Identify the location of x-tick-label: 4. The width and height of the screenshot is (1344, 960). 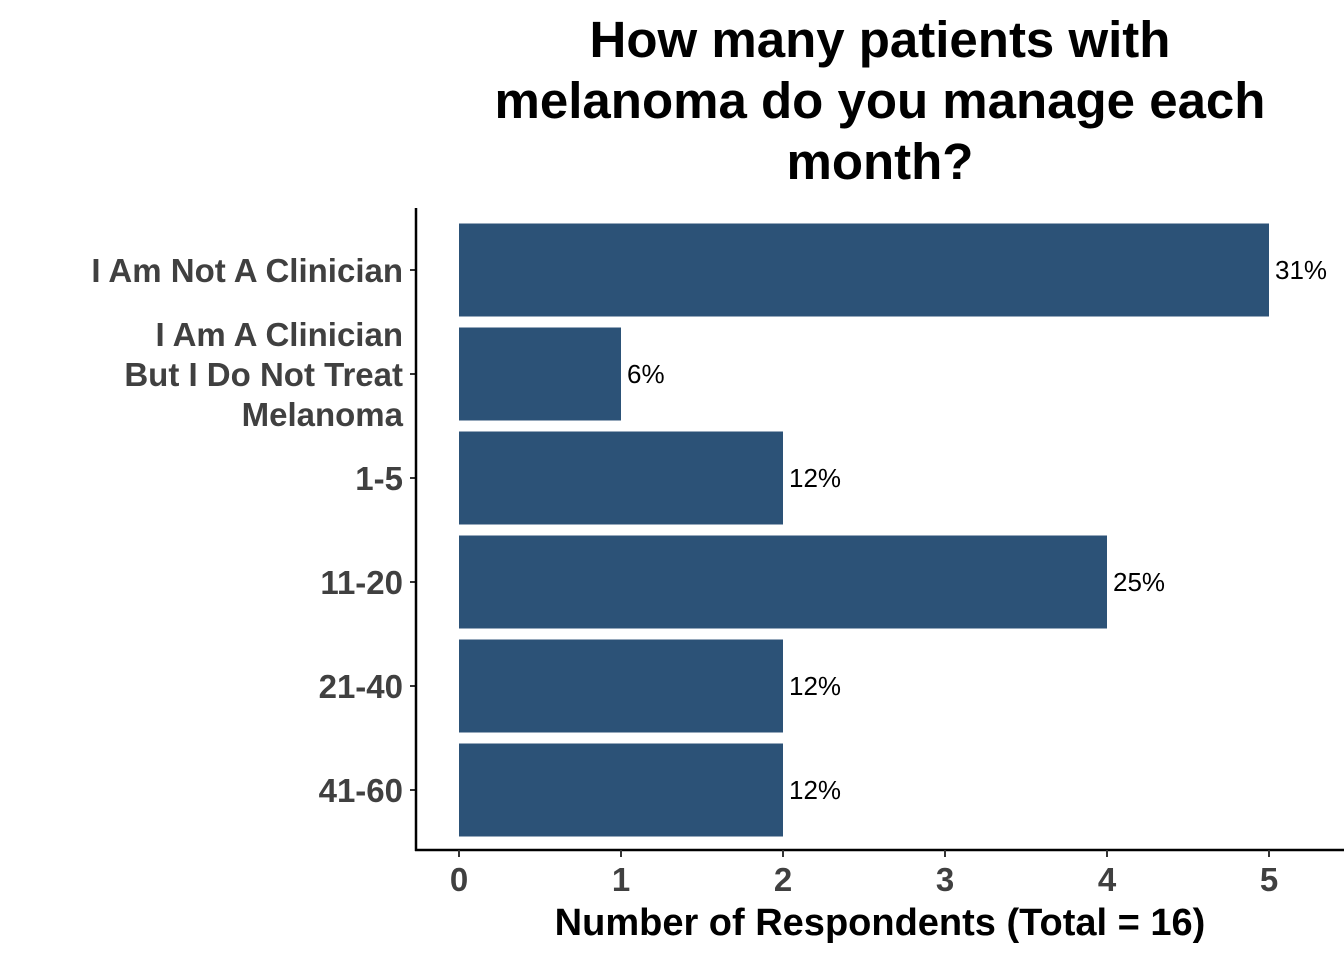
(1107, 879).